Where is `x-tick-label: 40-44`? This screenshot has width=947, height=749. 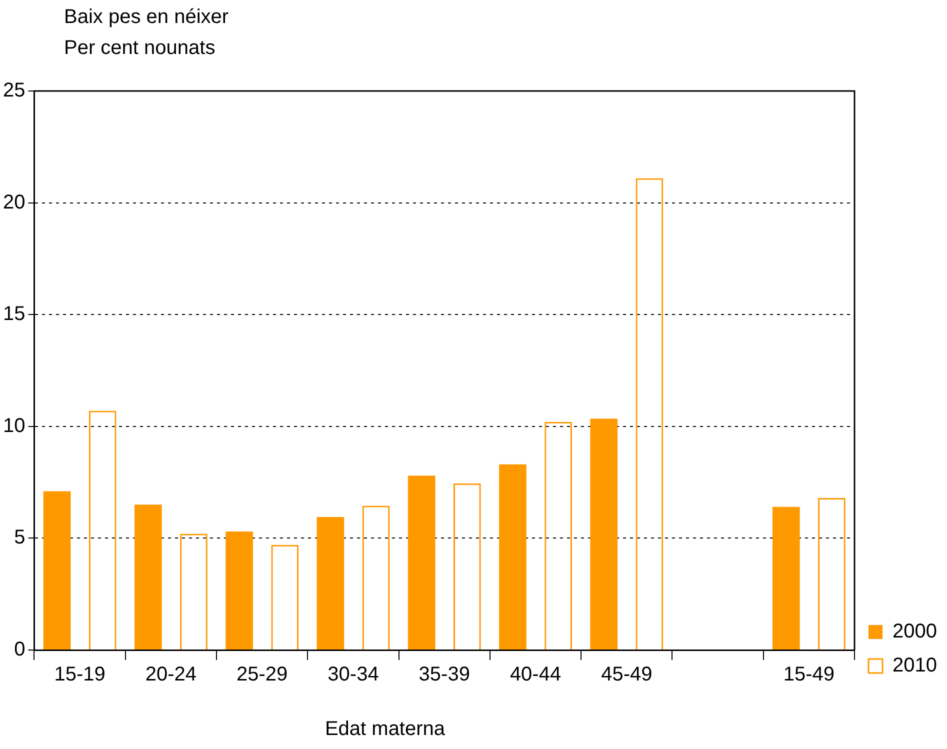 x-tick-label: 40-44 is located at coordinates (536, 675).